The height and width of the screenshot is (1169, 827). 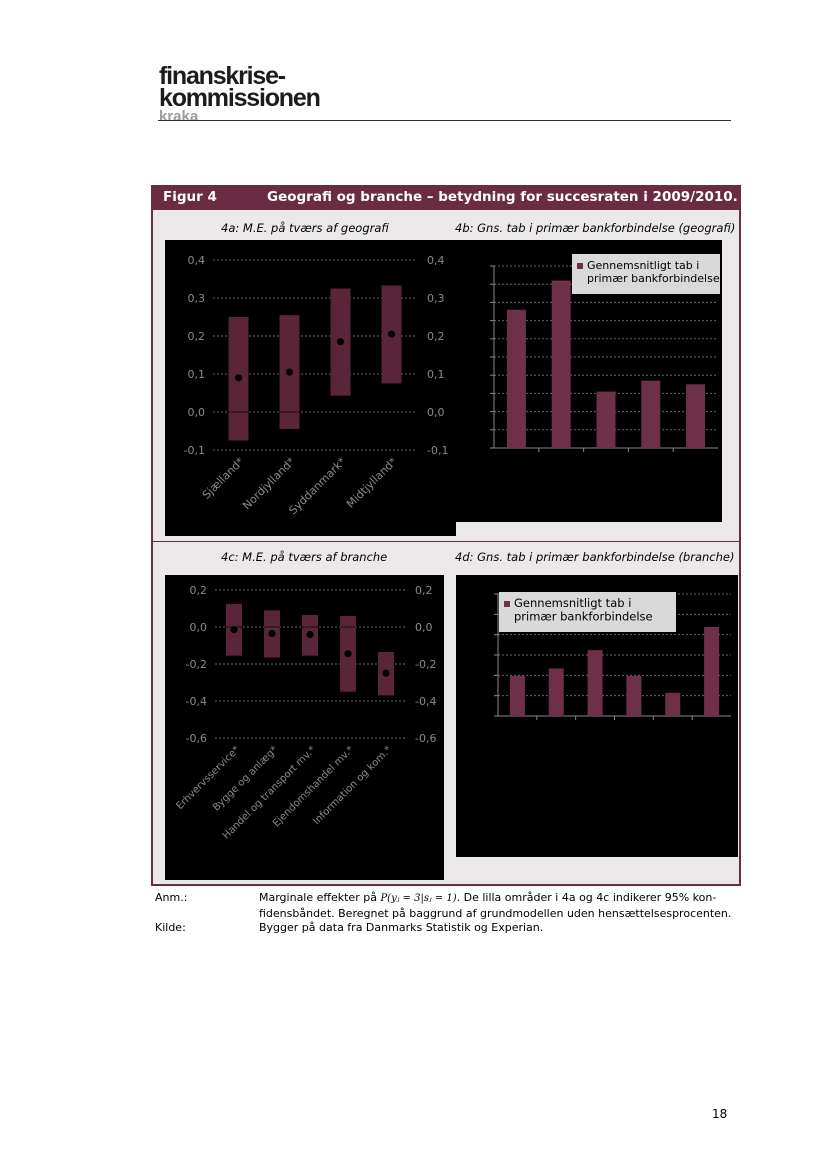 What do you see at coordinates (372, 483) in the screenshot?
I see `x-category-label: Midtjylland*` at bounding box center [372, 483].